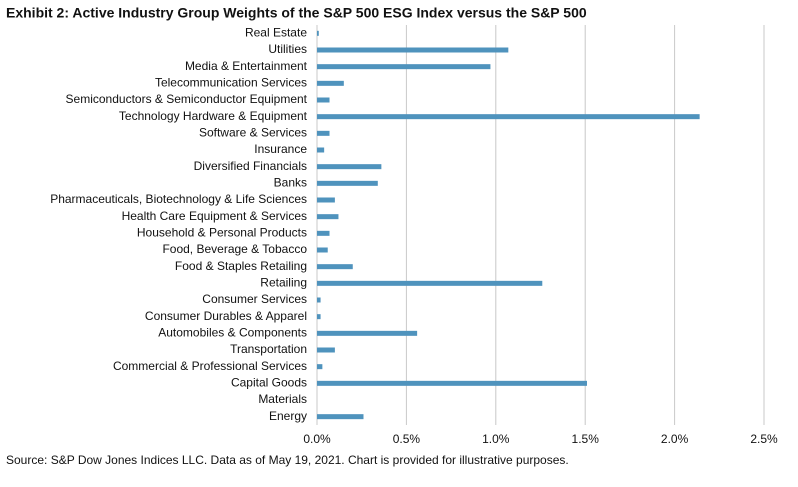  Describe the element at coordinates (282, 399) in the screenshot. I see `y-tick-label: Materials` at that location.